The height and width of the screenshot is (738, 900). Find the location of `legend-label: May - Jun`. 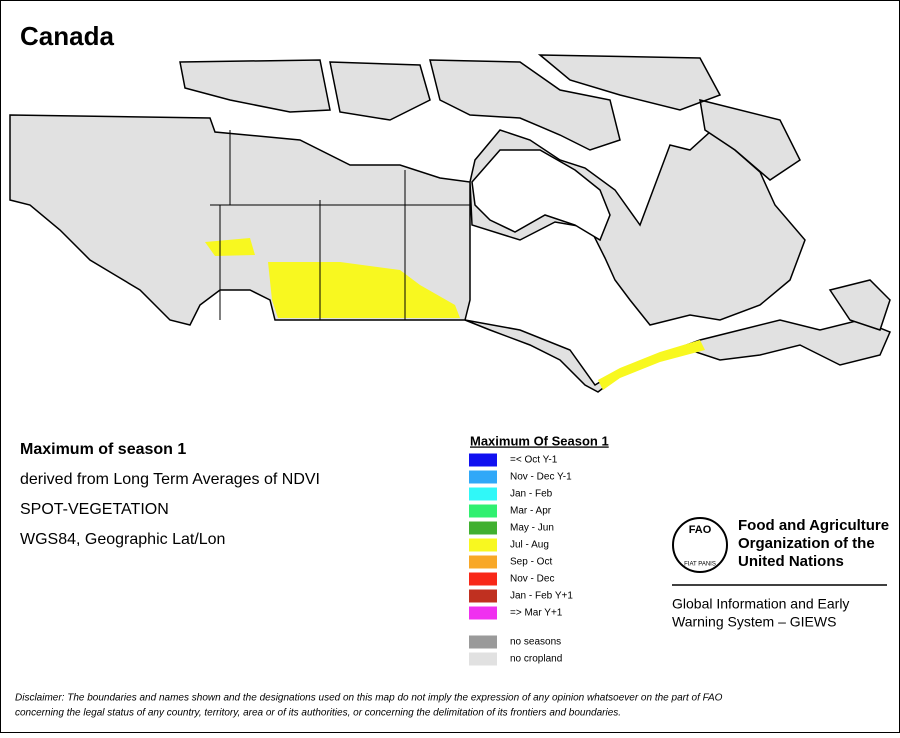

legend-label: May - Jun is located at coordinates (532, 528).